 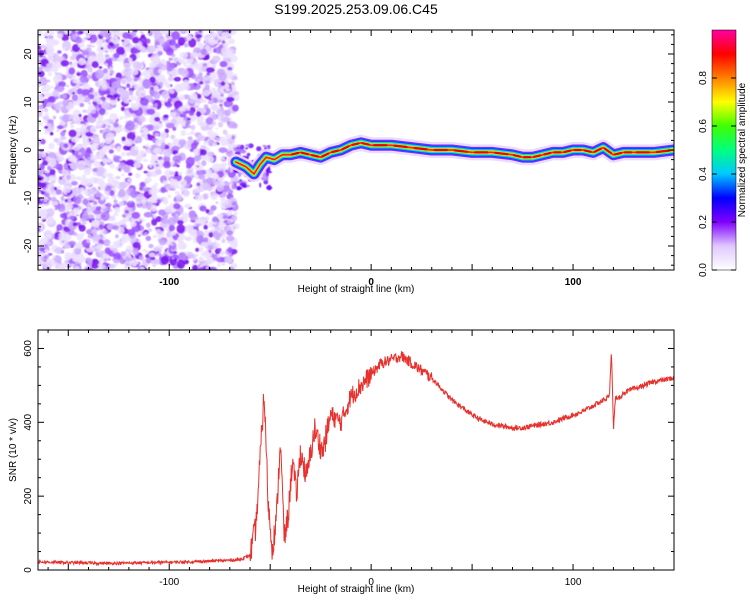 What do you see at coordinates (573, 282) in the screenshot?
I see `x-tick-label: 100` at bounding box center [573, 282].